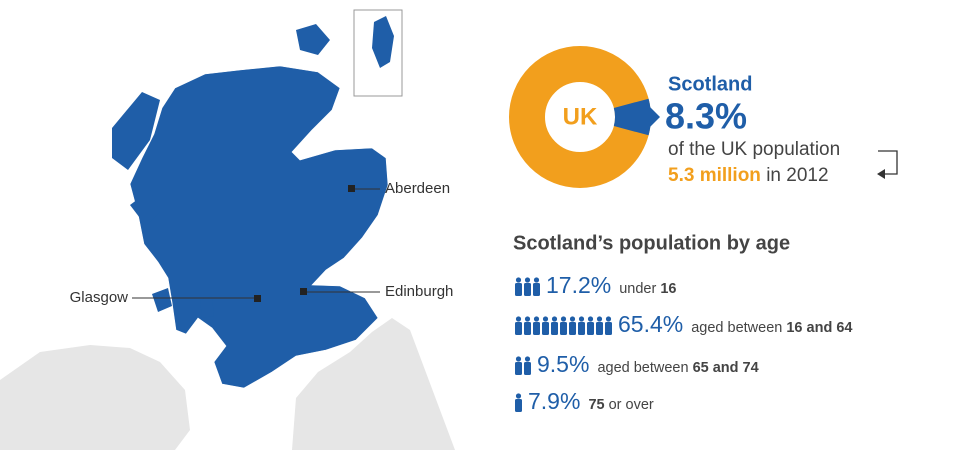 The height and width of the screenshot is (450, 977). What do you see at coordinates (653, 117) in the screenshot?
I see `wedge-pointer` at bounding box center [653, 117].